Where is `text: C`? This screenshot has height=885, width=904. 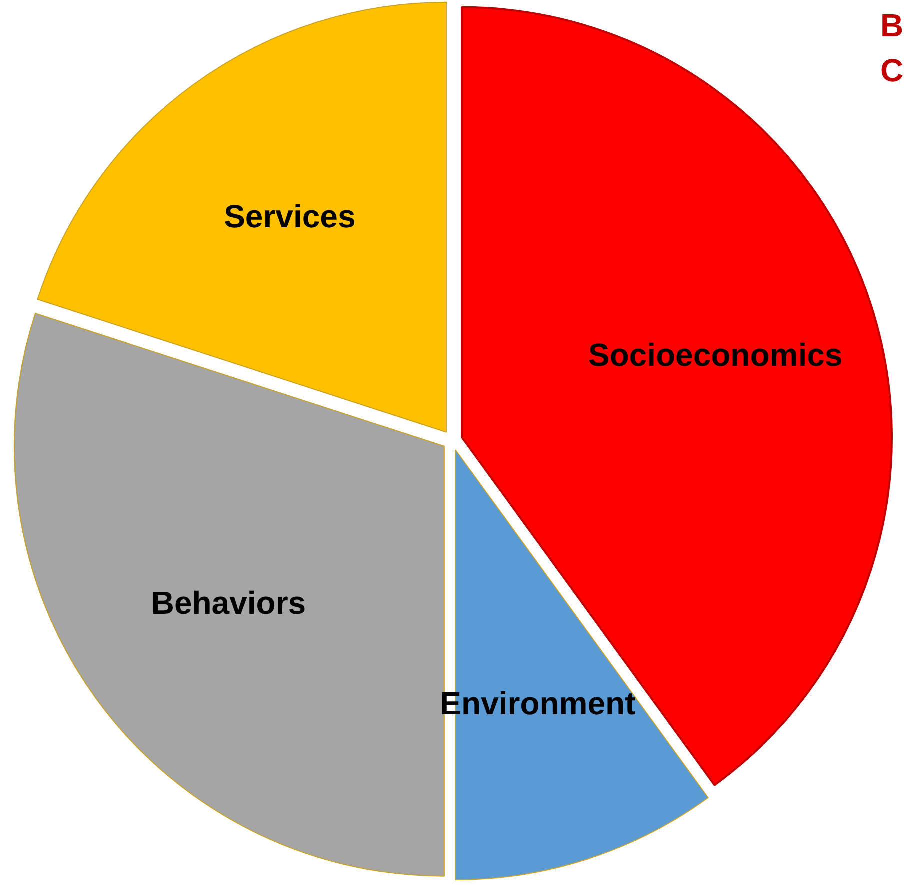 text: C is located at coordinates (892, 70).